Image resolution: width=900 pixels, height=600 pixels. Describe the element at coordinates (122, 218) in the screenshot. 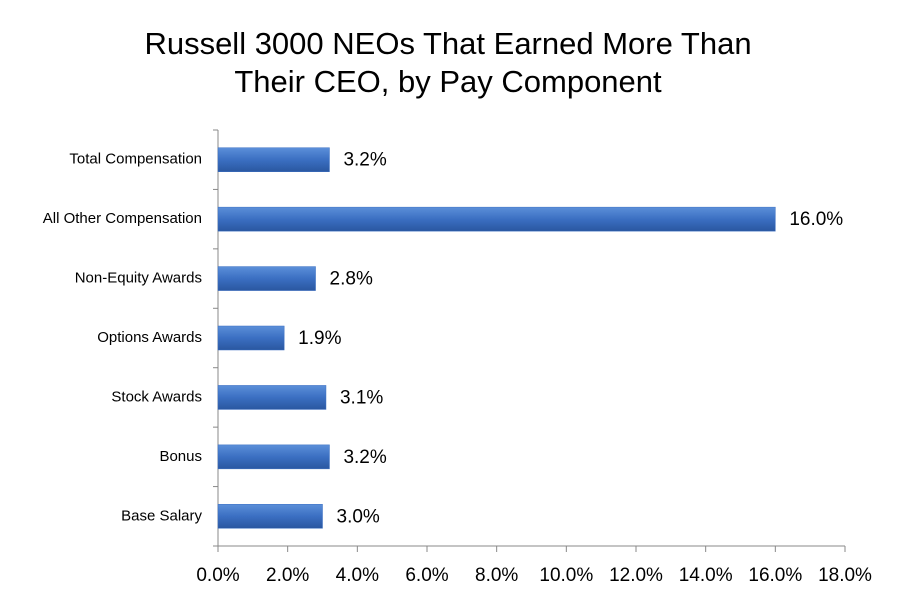

I see `y-tick-label: All Other Compensation` at that location.